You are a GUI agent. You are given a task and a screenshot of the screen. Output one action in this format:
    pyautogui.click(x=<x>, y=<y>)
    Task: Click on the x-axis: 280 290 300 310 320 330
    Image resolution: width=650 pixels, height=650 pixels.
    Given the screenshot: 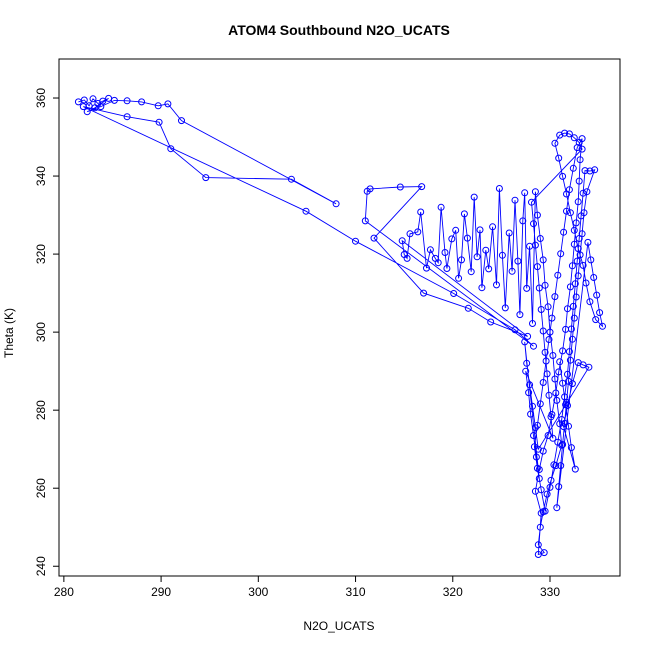 What is the action you would take?
    pyautogui.click(x=307, y=587)
    